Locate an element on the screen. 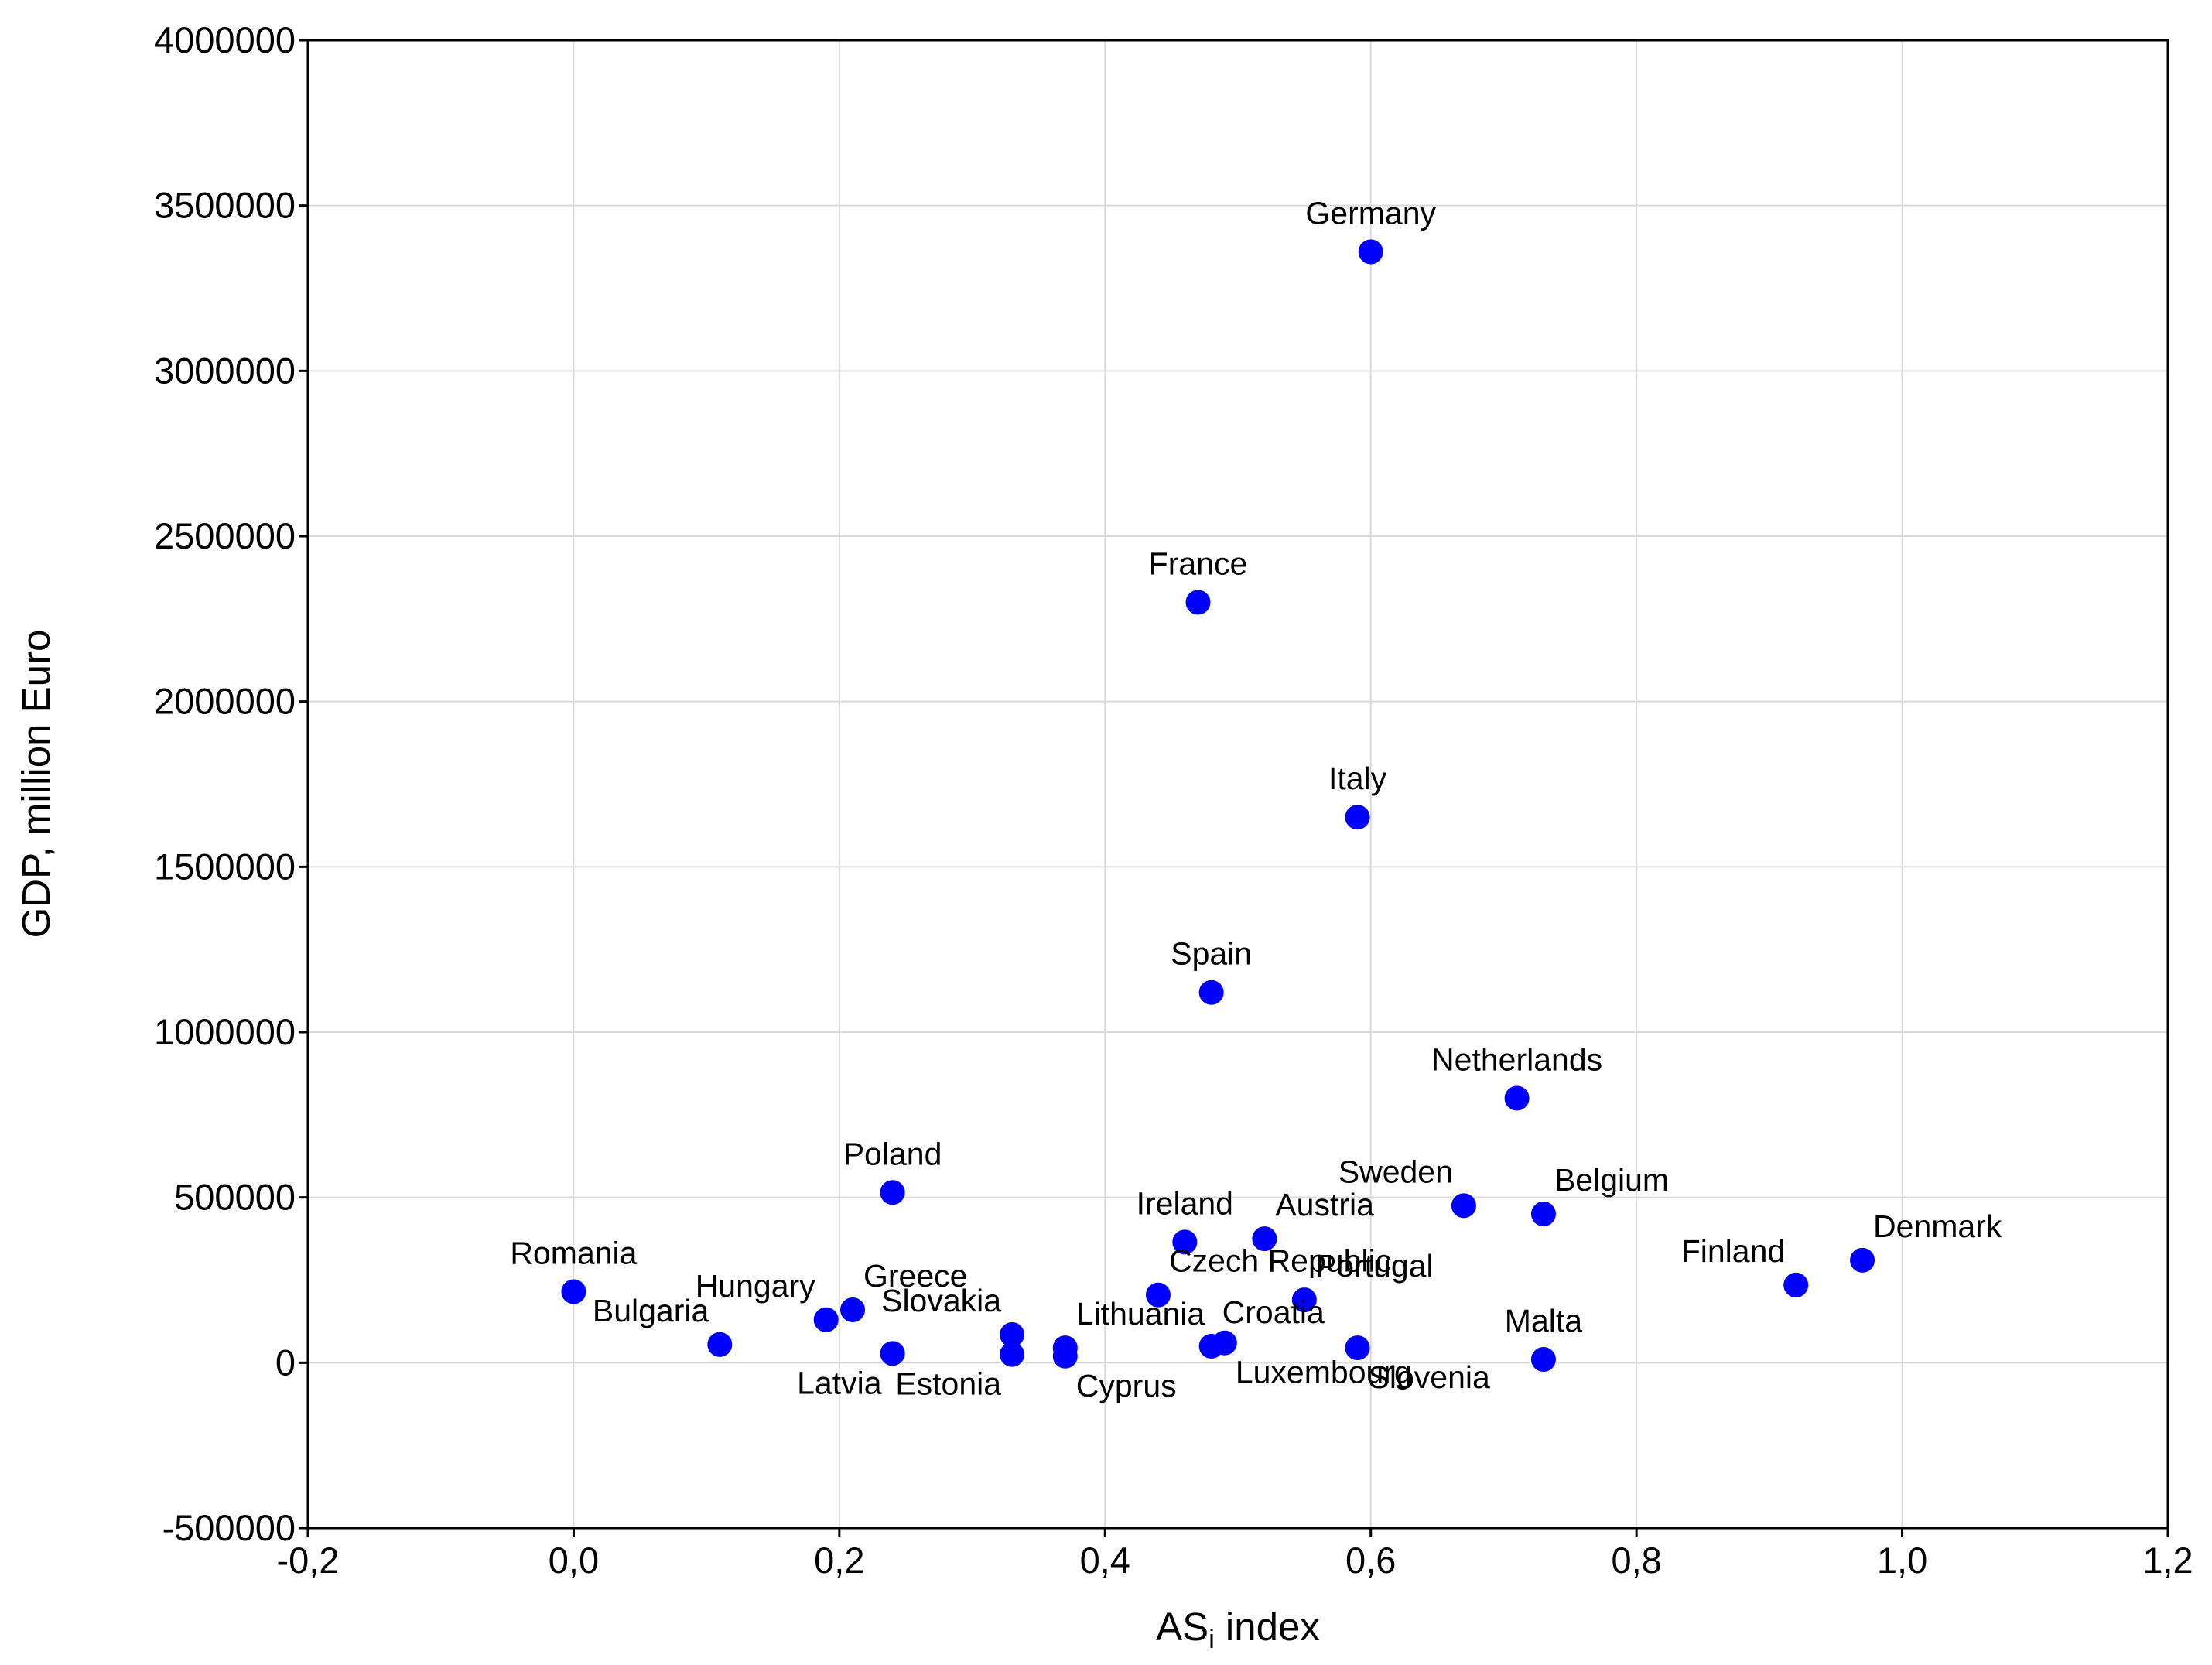 The height and width of the screenshot is (1665, 2212). y-tick-label: 500000 is located at coordinates (235, 1198).